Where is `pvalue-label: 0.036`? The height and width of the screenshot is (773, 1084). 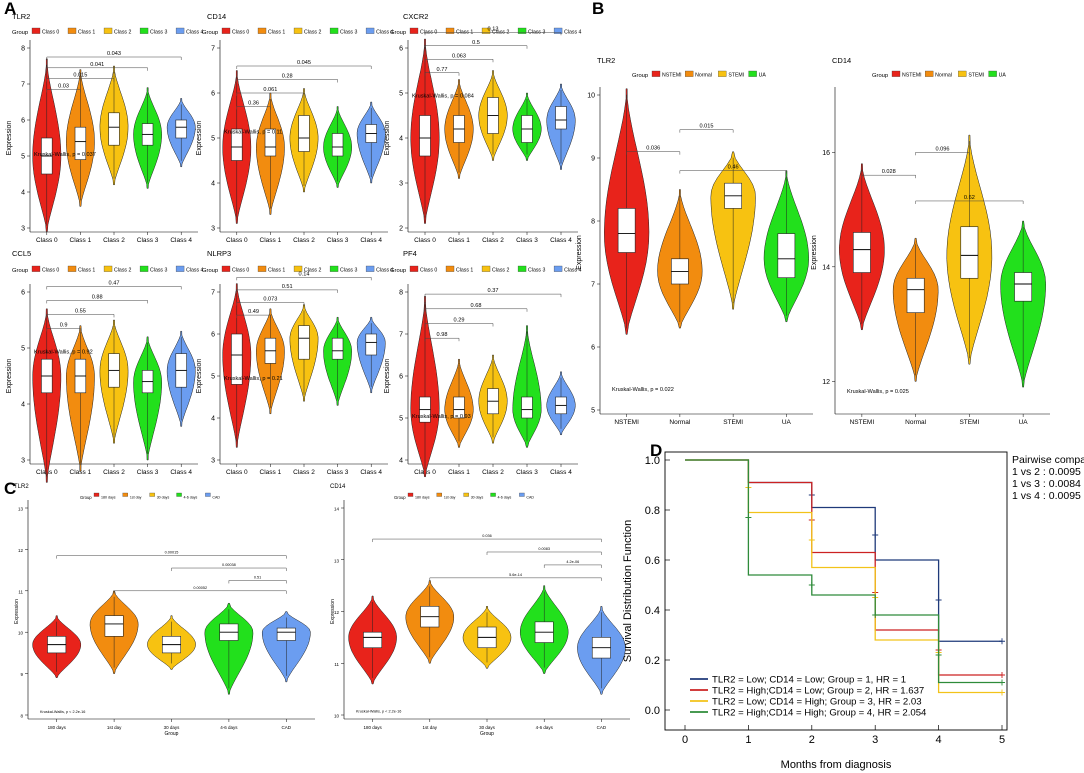
pvalue-label: 0.036 is located at coordinates (653, 149).